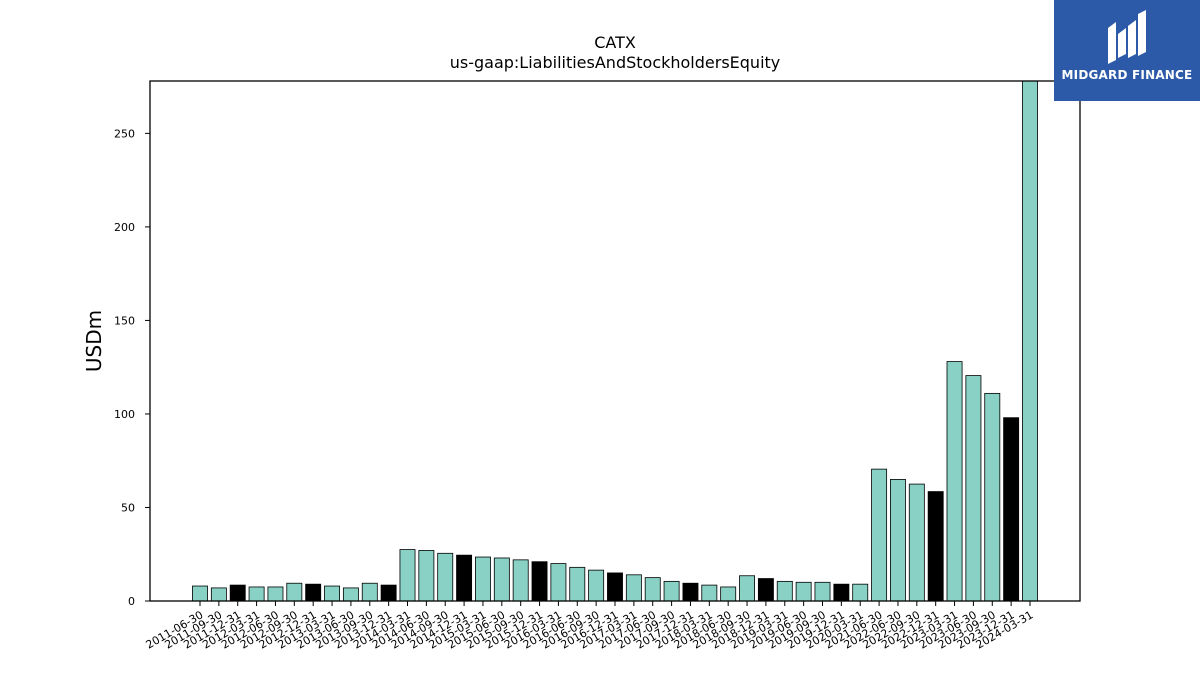 Image resolution: width=1200 pixels, height=675 pixels. What do you see at coordinates (124, 133) in the screenshot?
I see `y-tick-label: 250` at bounding box center [124, 133].